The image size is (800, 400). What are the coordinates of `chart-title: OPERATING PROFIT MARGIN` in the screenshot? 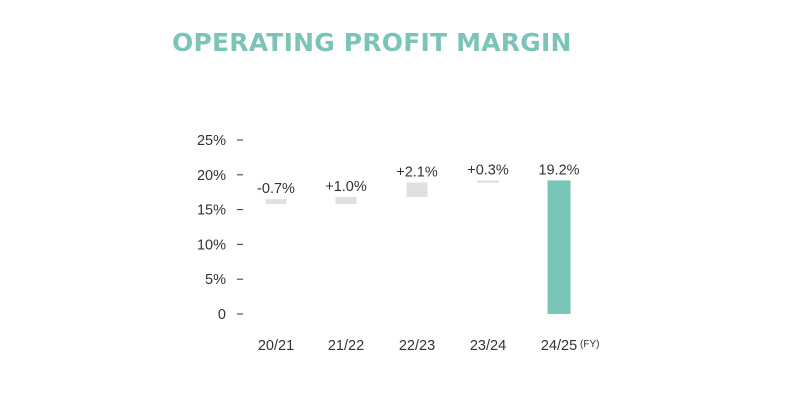 It's located at (372, 42).